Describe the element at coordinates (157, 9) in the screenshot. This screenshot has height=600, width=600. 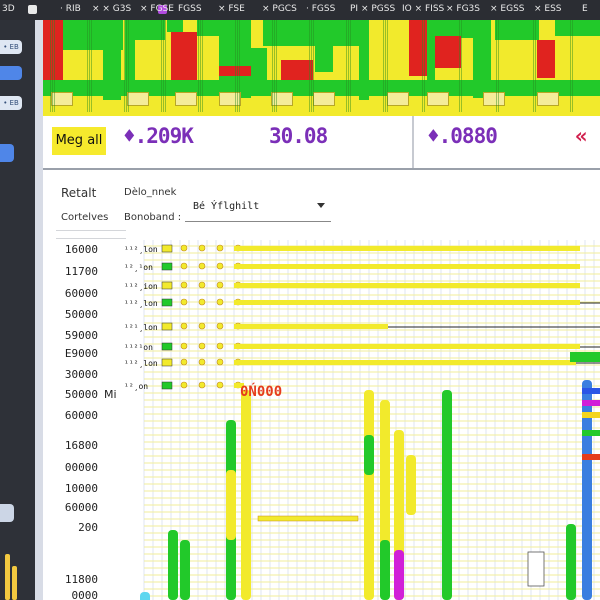
I see `top-bar-item: × FGSE` at that location.